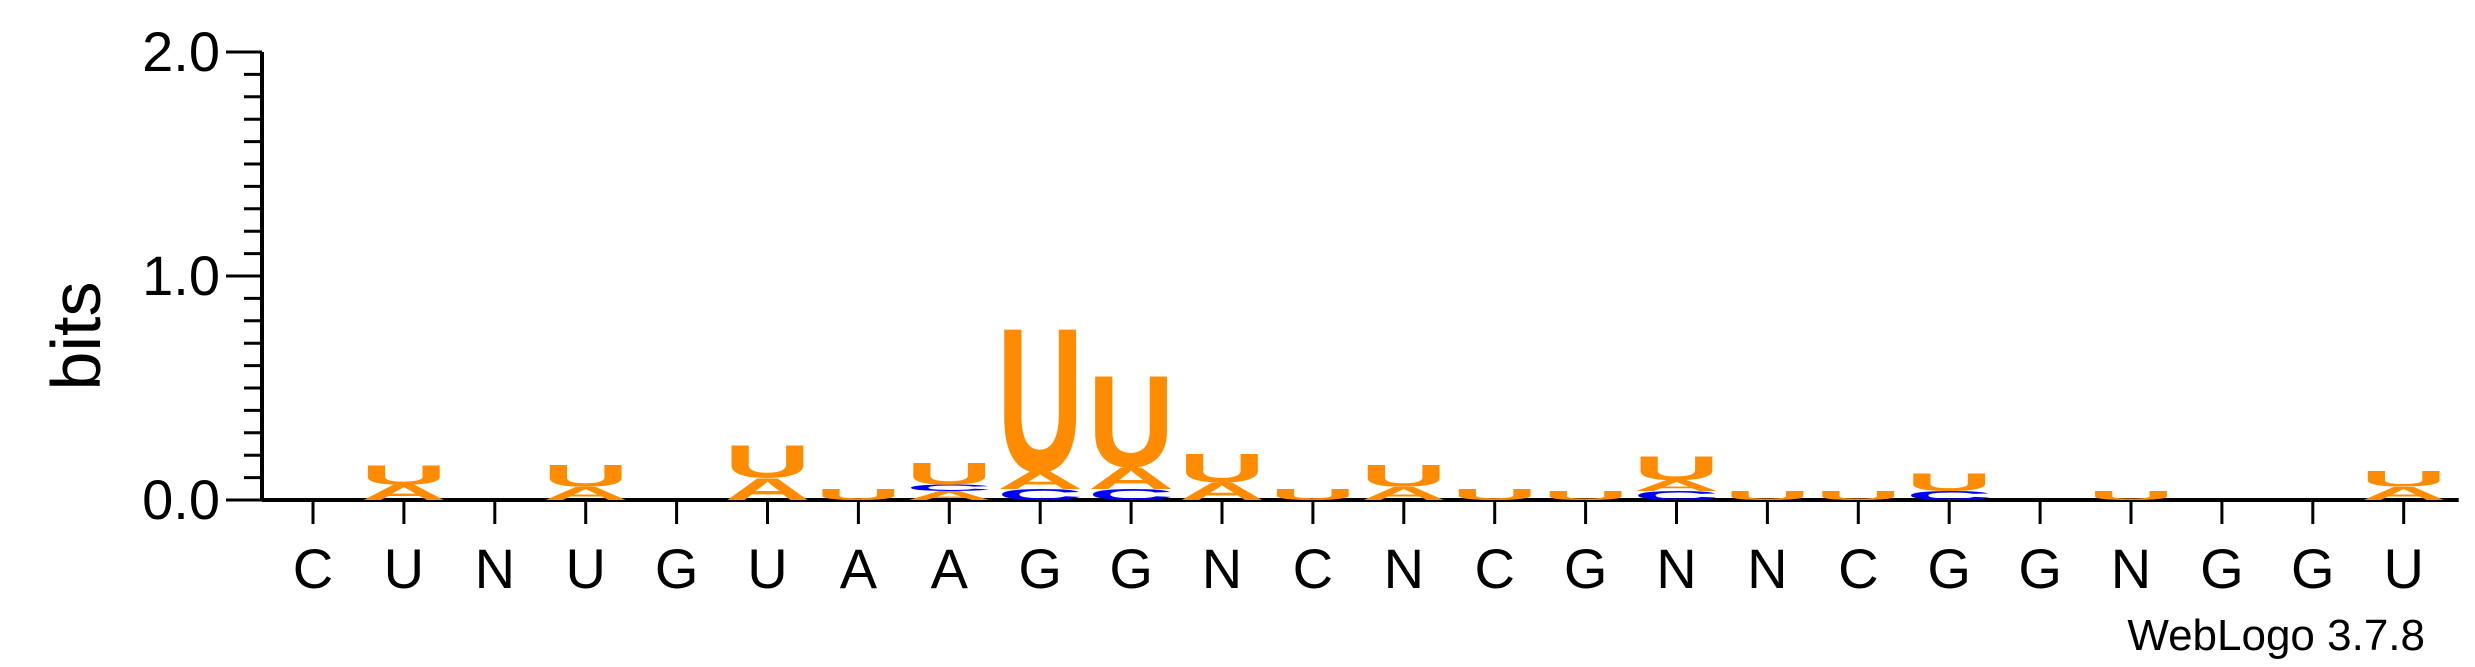 Image resolution: width=2475 pixels, height=667 pixels. What do you see at coordinates (181, 499) in the screenshot?
I see `y-tick-label: 0.0` at bounding box center [181, 499].